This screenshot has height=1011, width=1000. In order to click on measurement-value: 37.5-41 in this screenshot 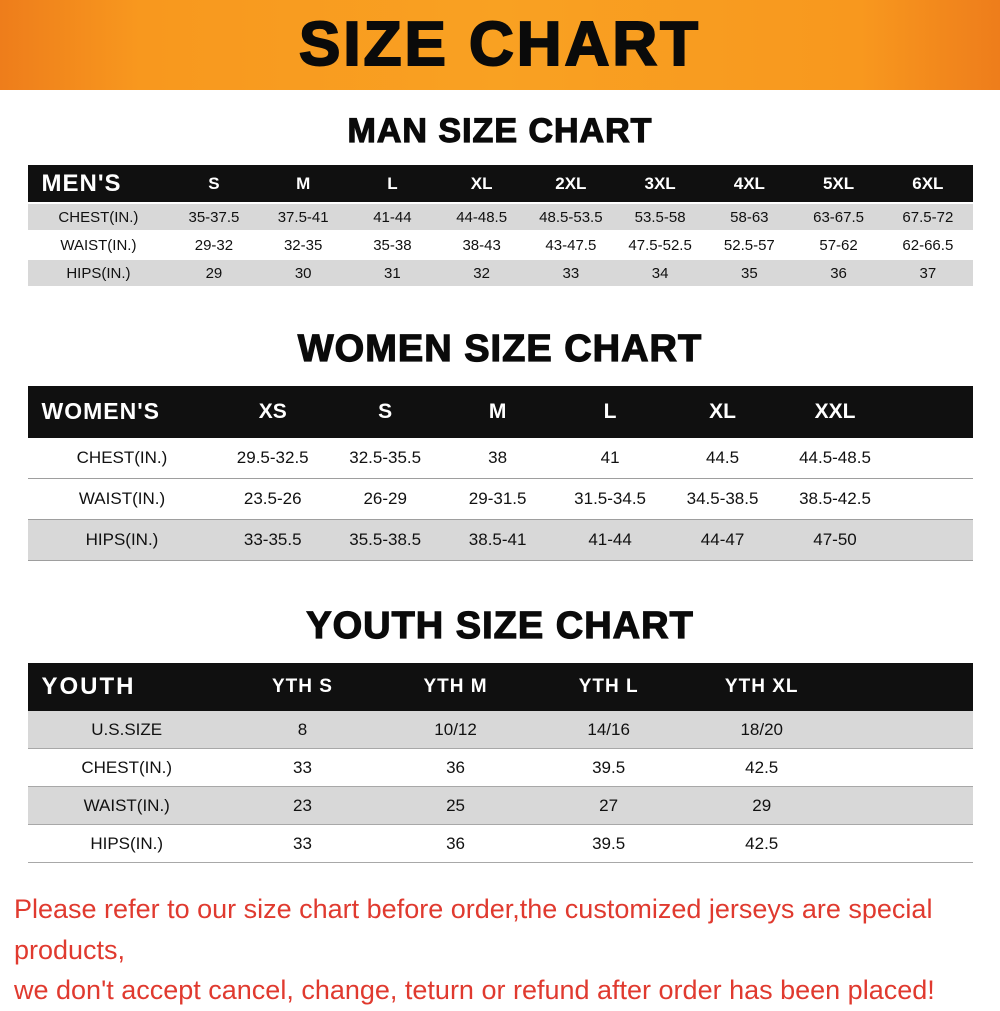, I will do `click(303, 217)`.